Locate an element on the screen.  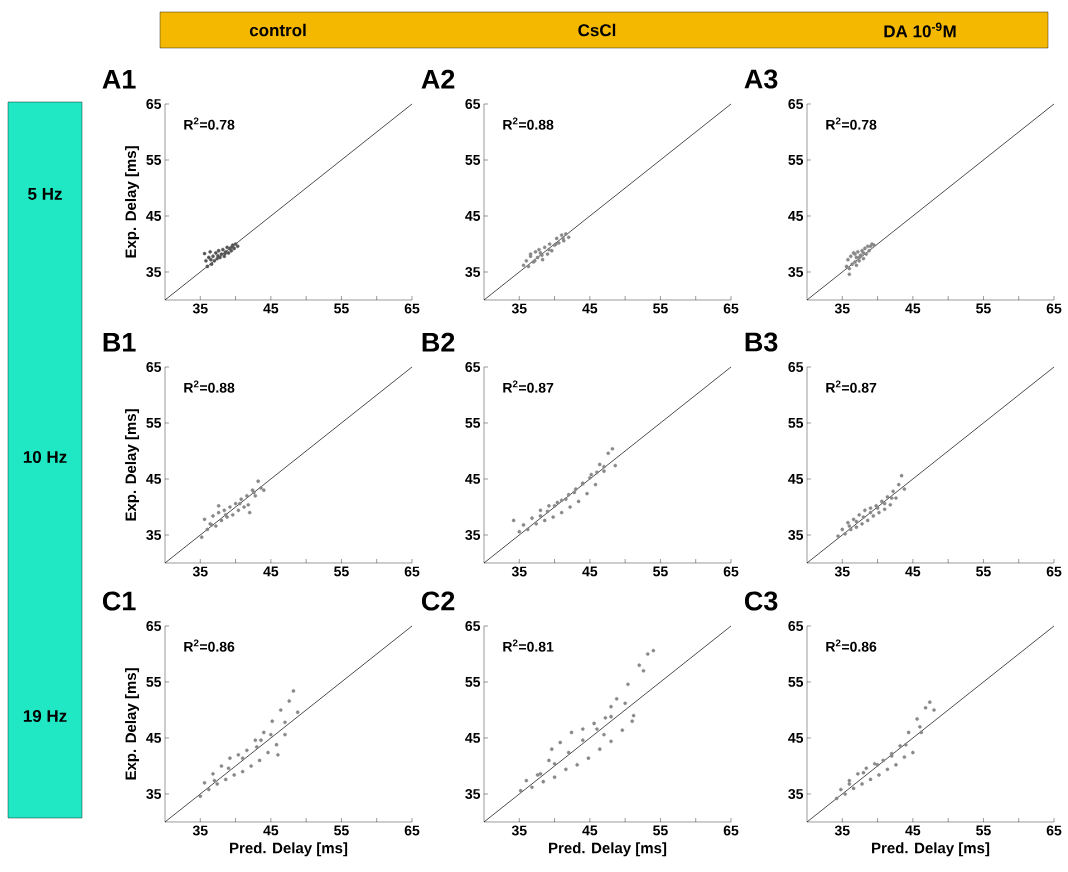
chart-title: B3 is located at coordinates (761, 342).